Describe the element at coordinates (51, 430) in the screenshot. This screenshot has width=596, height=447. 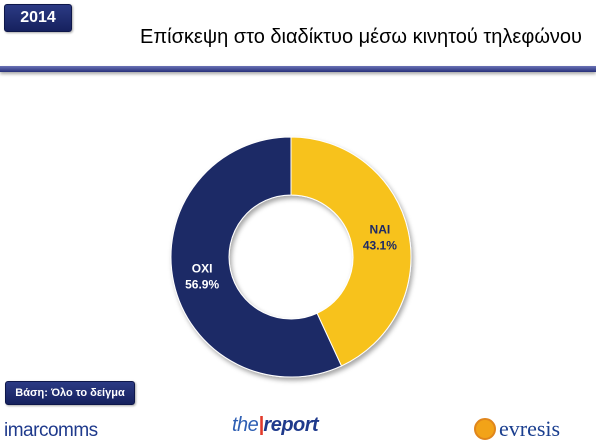
I see `imarcomms-logo: imarcomms` at that location.